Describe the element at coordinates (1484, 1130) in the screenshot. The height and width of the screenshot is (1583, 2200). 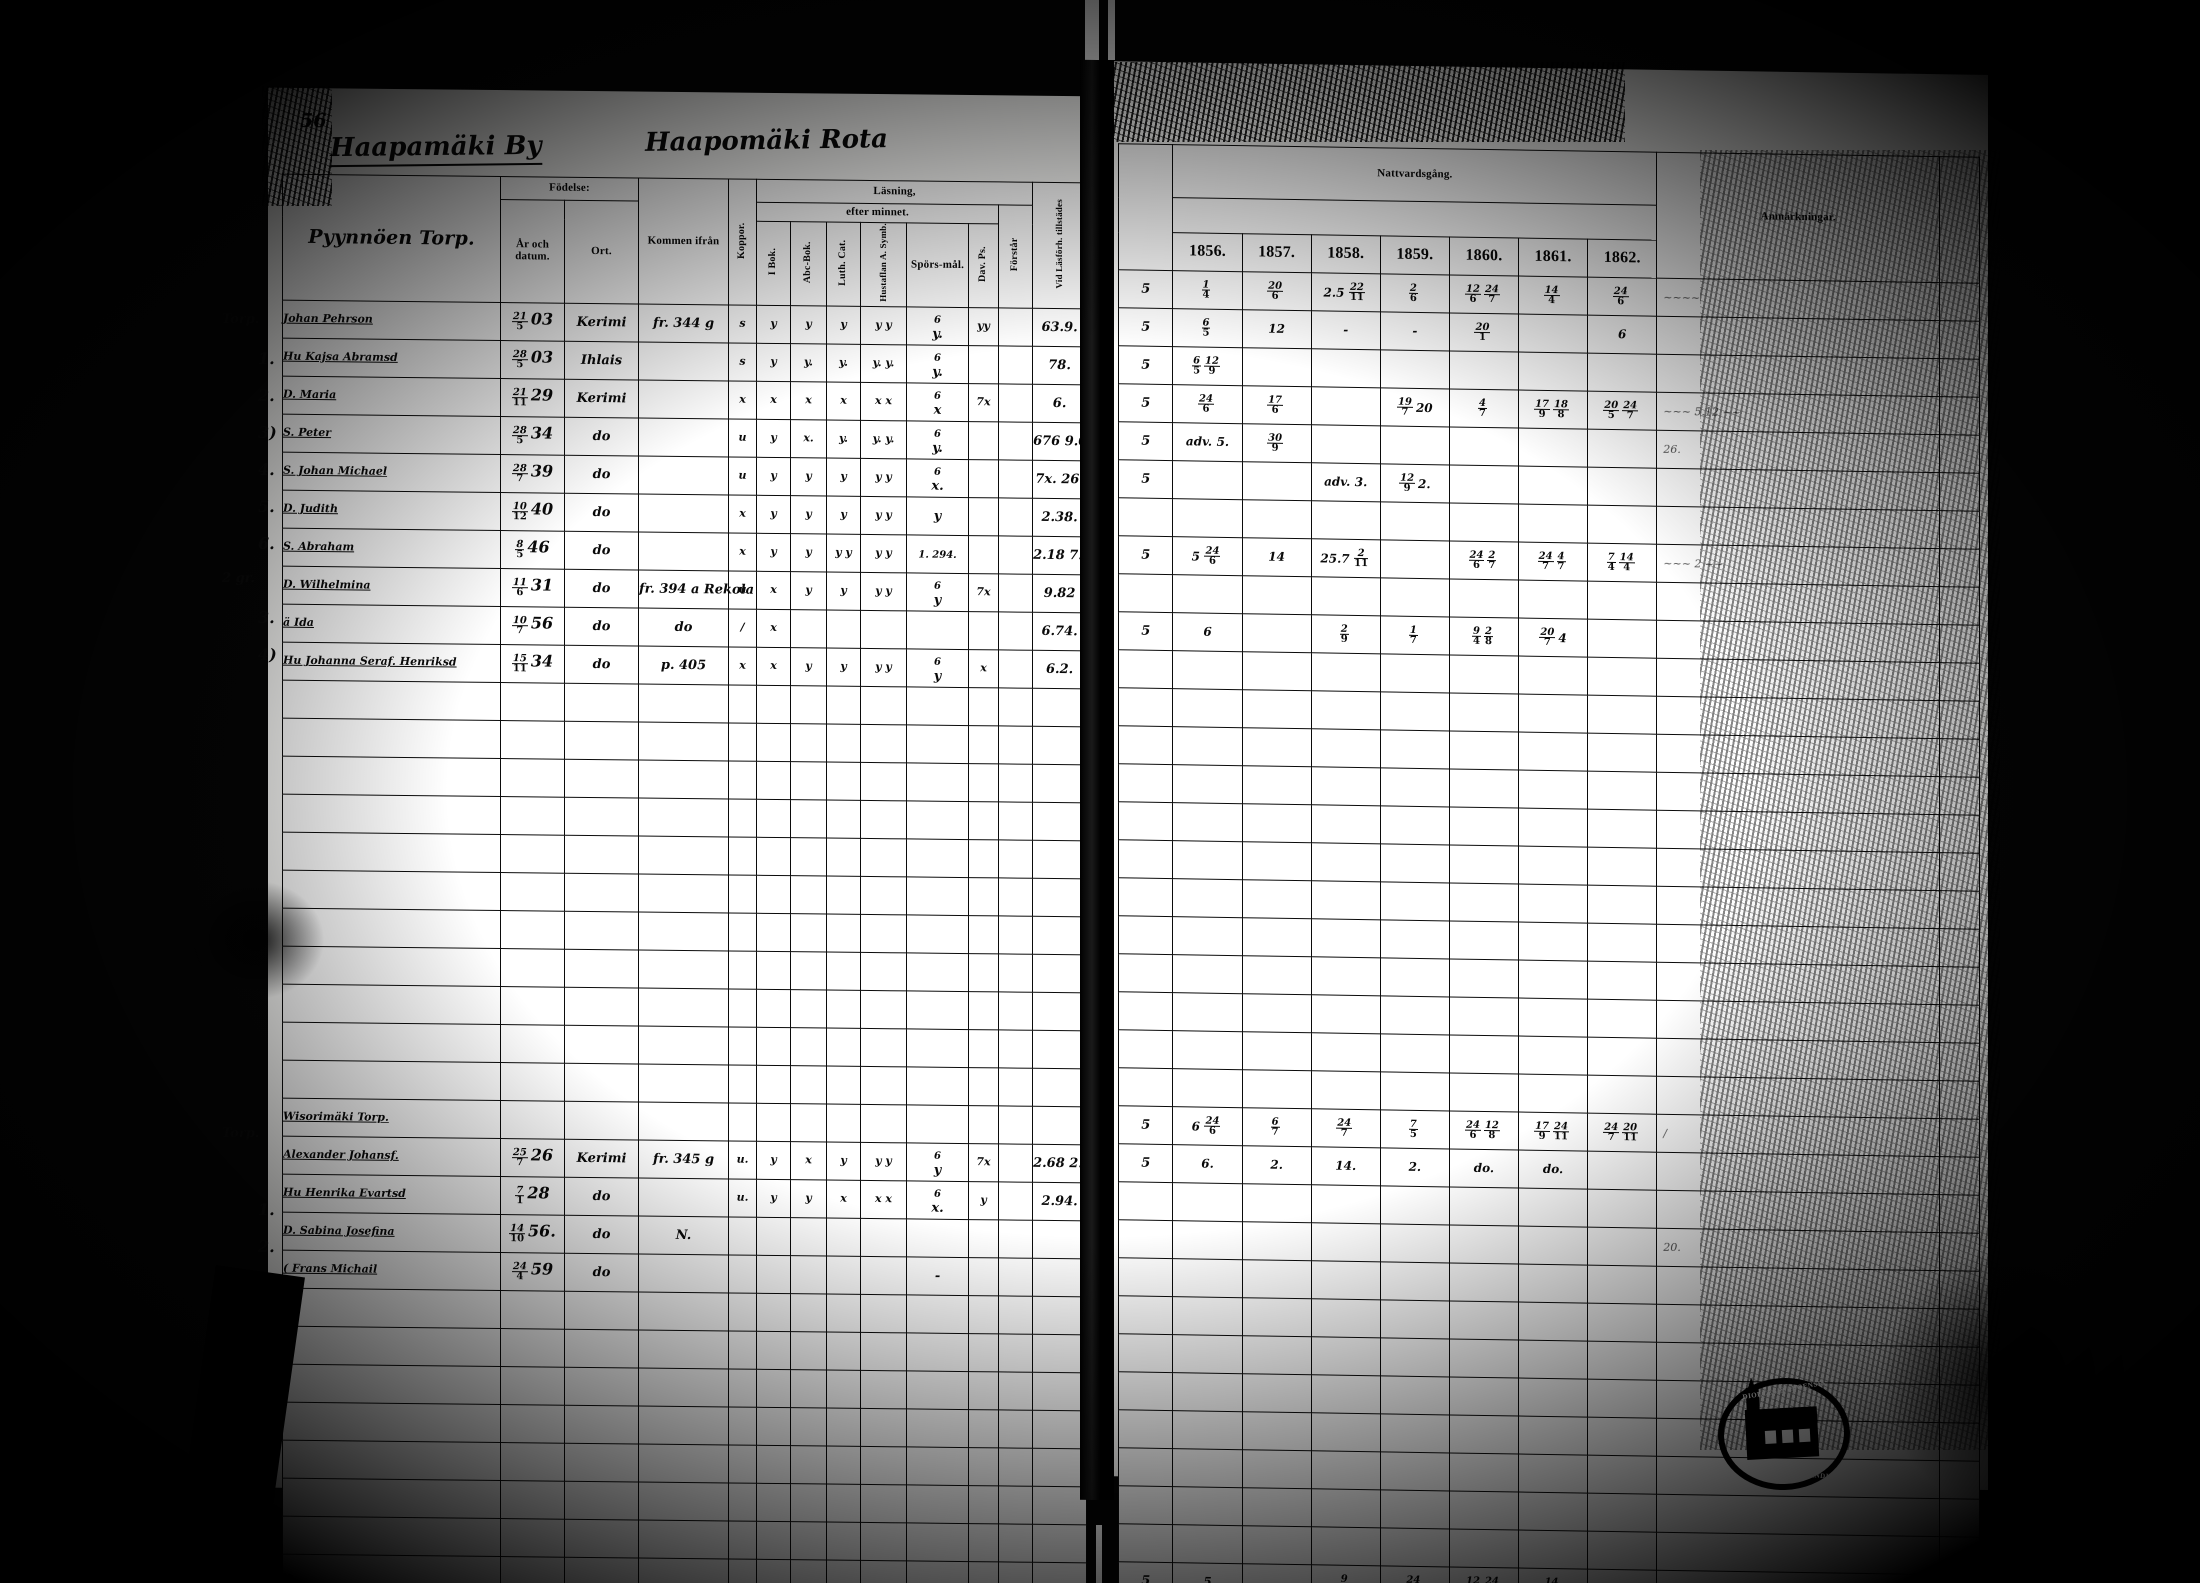
I see `communion-cell-5: 24 6 12 8` at that location.